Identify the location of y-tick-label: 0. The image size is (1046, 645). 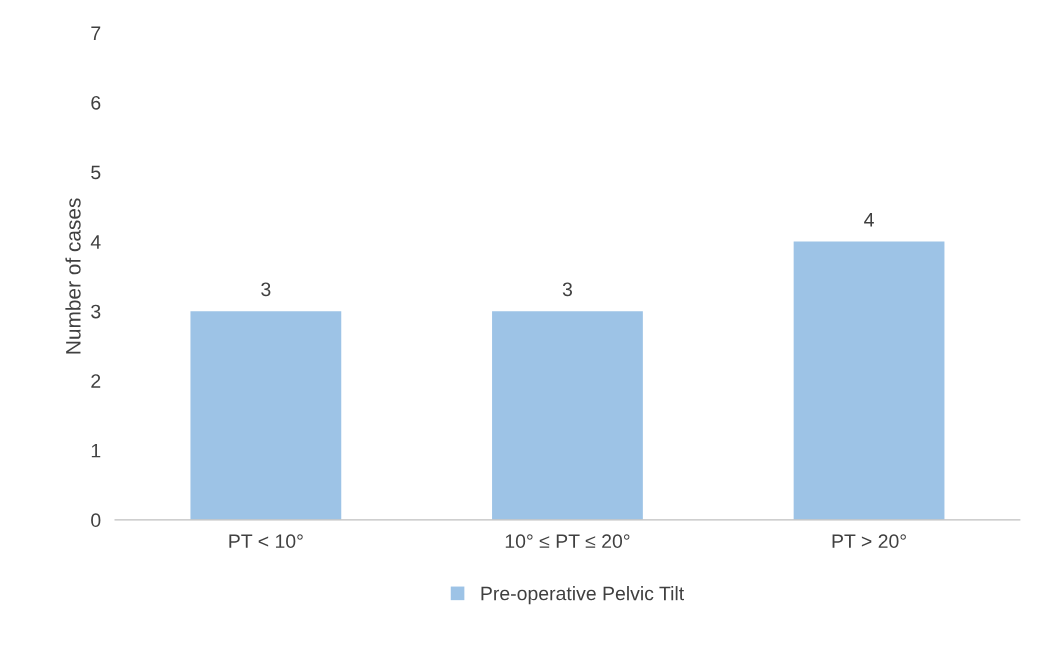
(96, 520).